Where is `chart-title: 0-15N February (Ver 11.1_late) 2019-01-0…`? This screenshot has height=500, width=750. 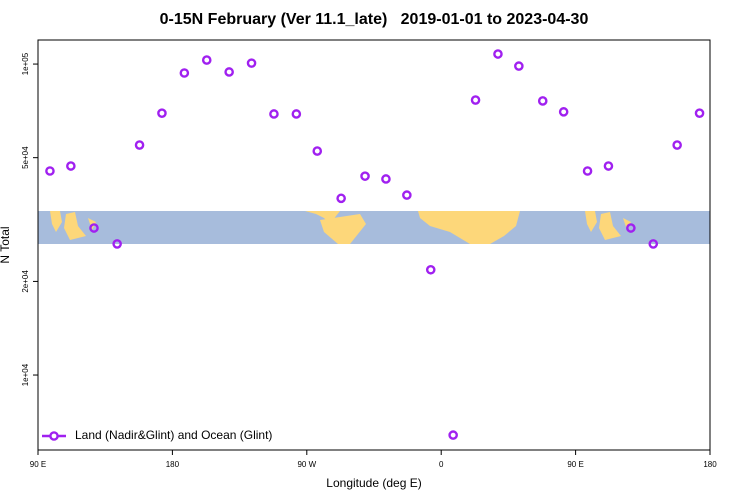 chart-title: 0-15N February (Ver 11.1_late) 2019-01-0… is located at coordinates (374, 19).